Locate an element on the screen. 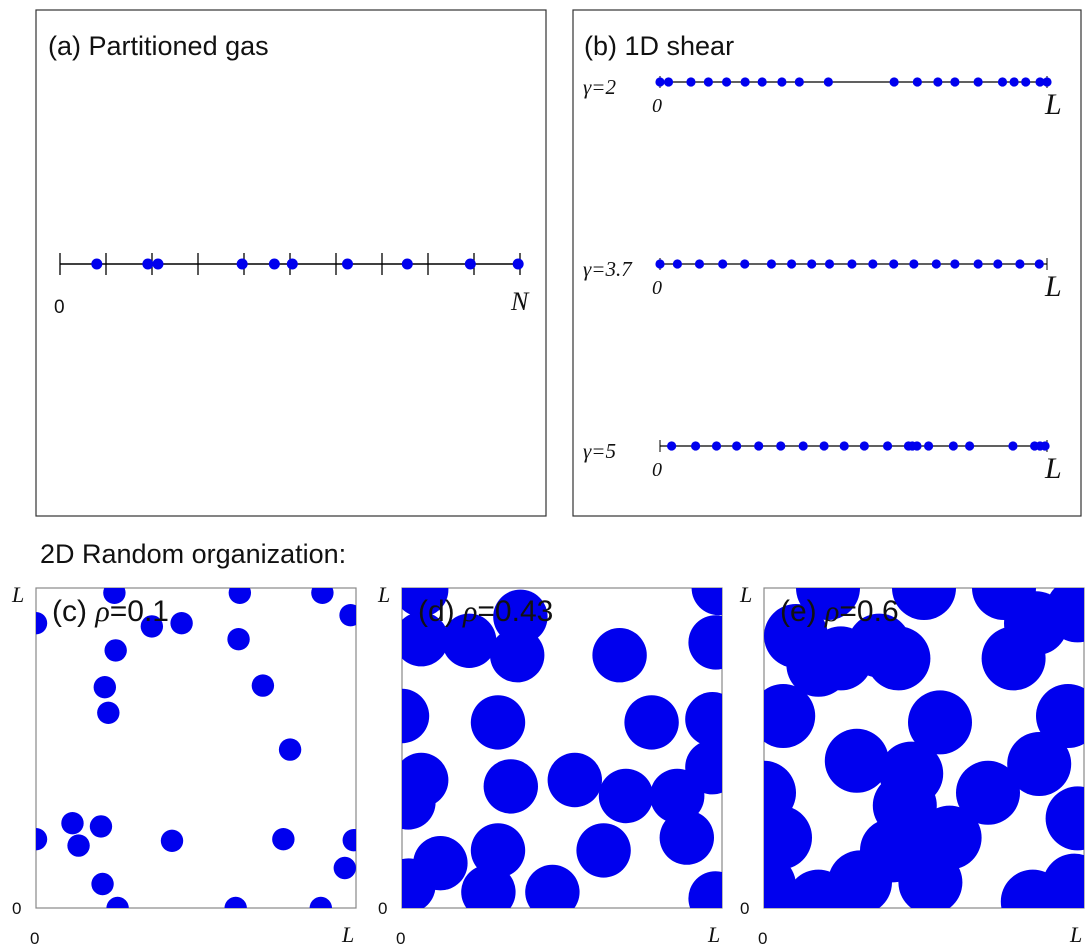  gamma-label: γ=3.7 is located at coordinates (608, 269).